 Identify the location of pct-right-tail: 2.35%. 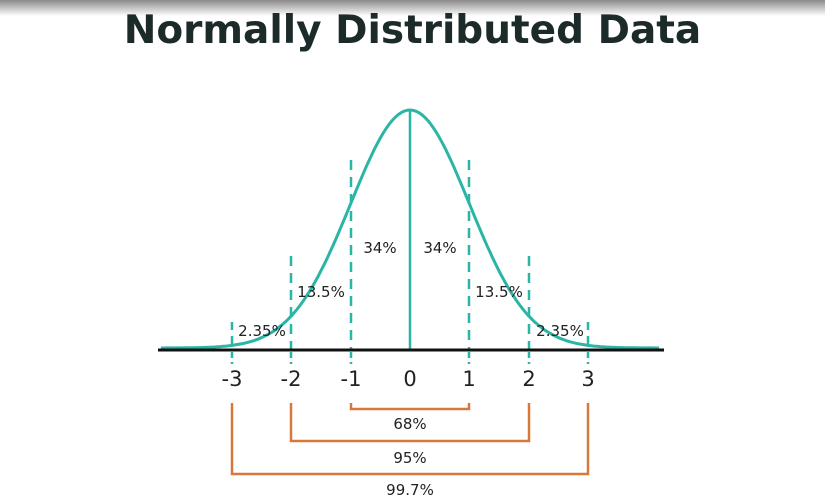
(560, 331).